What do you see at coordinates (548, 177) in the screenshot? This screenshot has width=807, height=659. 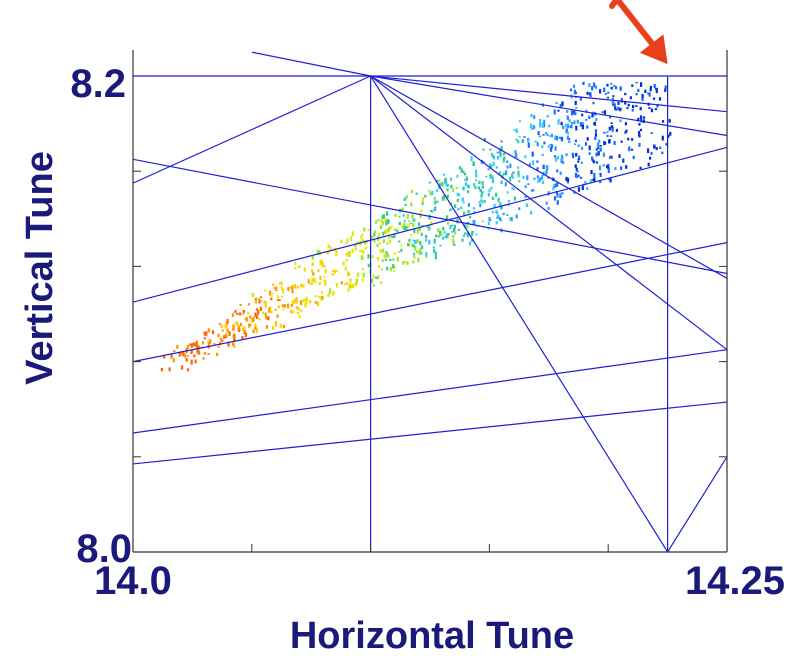 I see `resonance-line` at bounding box center [548, 177].